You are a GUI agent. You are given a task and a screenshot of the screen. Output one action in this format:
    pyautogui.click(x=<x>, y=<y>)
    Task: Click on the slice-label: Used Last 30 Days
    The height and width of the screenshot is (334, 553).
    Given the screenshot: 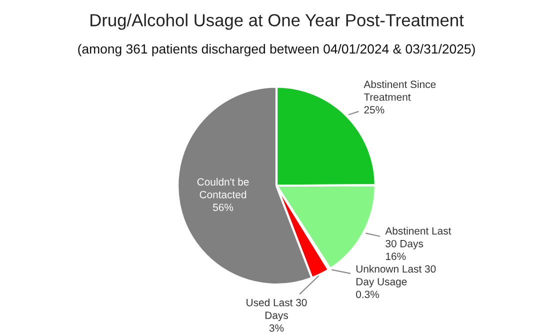 What is the action you would take?
    pyautogui.click(x=276, y=310)
    